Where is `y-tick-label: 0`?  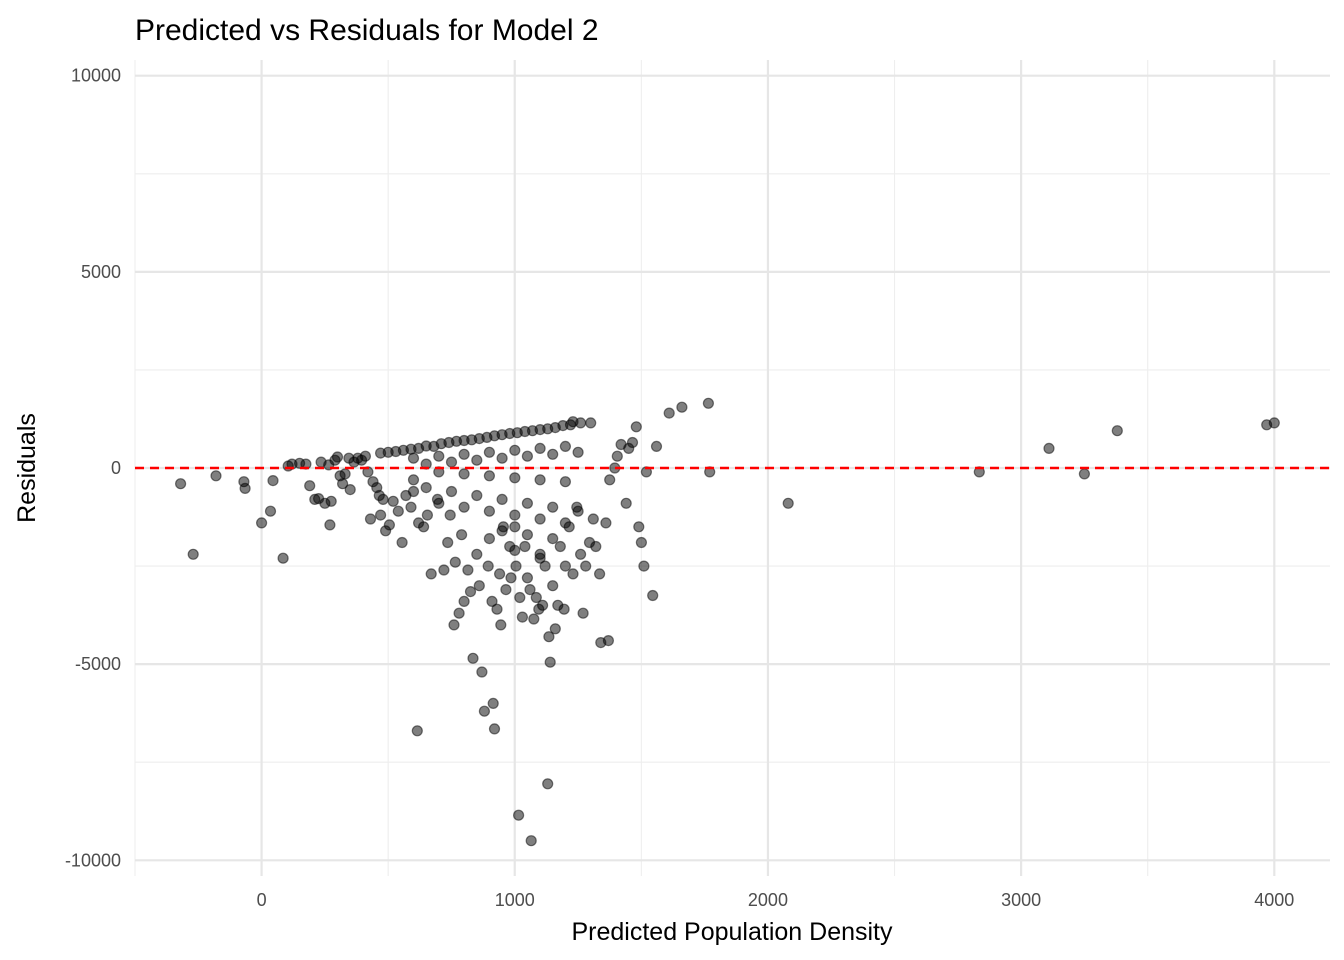
y-tick-label: 0 is located at coordinates (116, 468).